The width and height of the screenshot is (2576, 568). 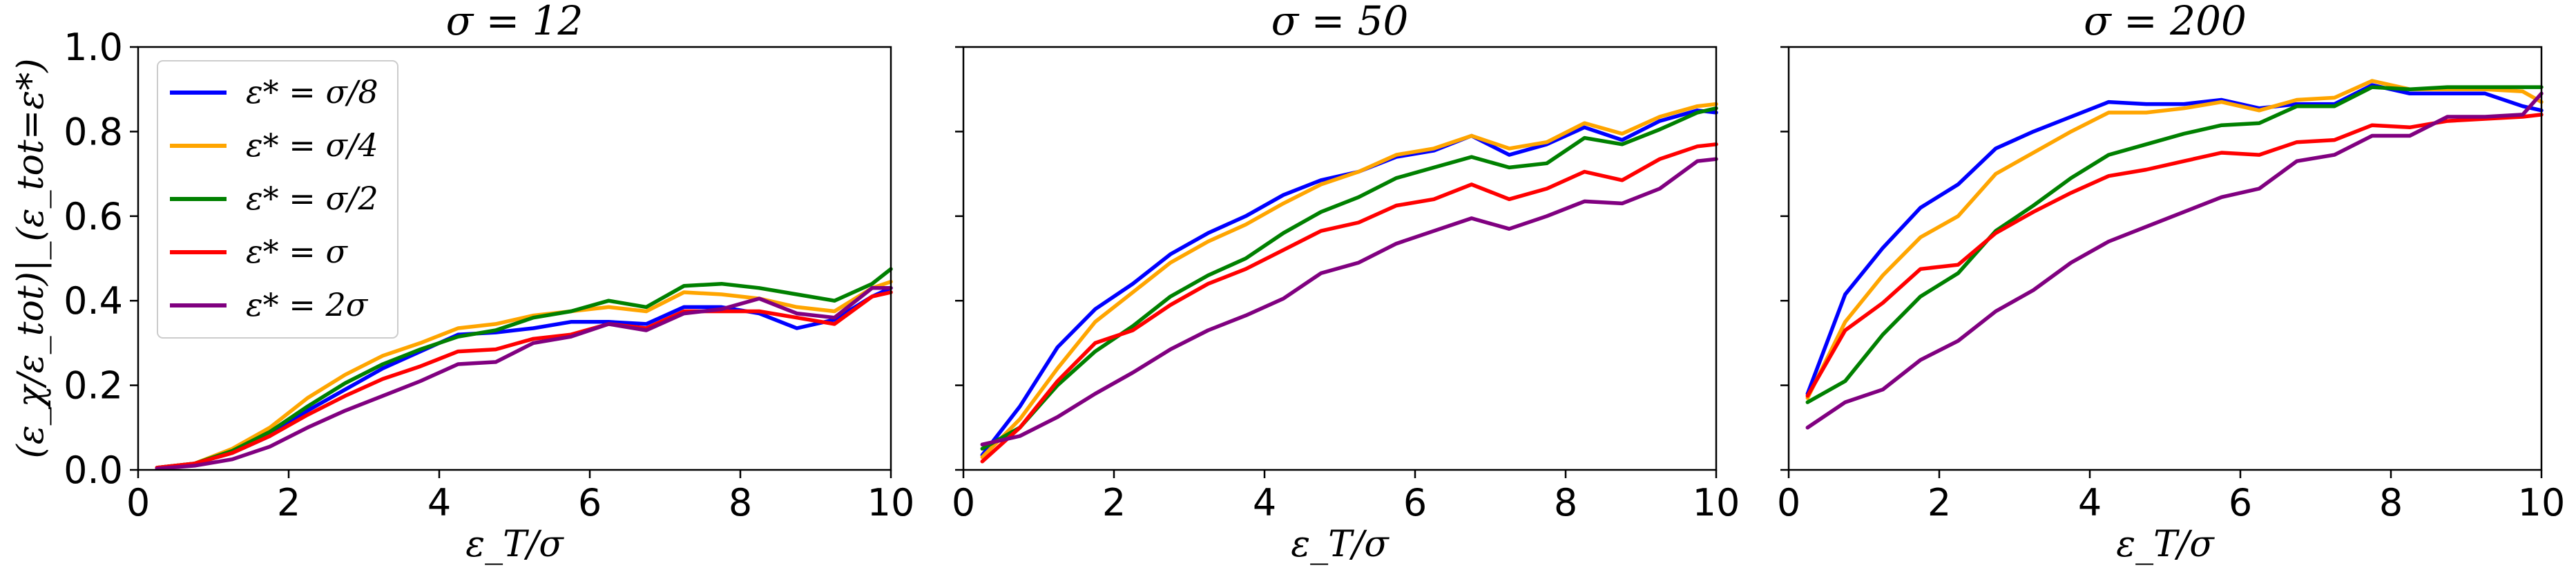 What do you see at coordinates (515, 22) in the screenshot?
I see `chart-title: σ = 12` at bounding box center [515, 22].